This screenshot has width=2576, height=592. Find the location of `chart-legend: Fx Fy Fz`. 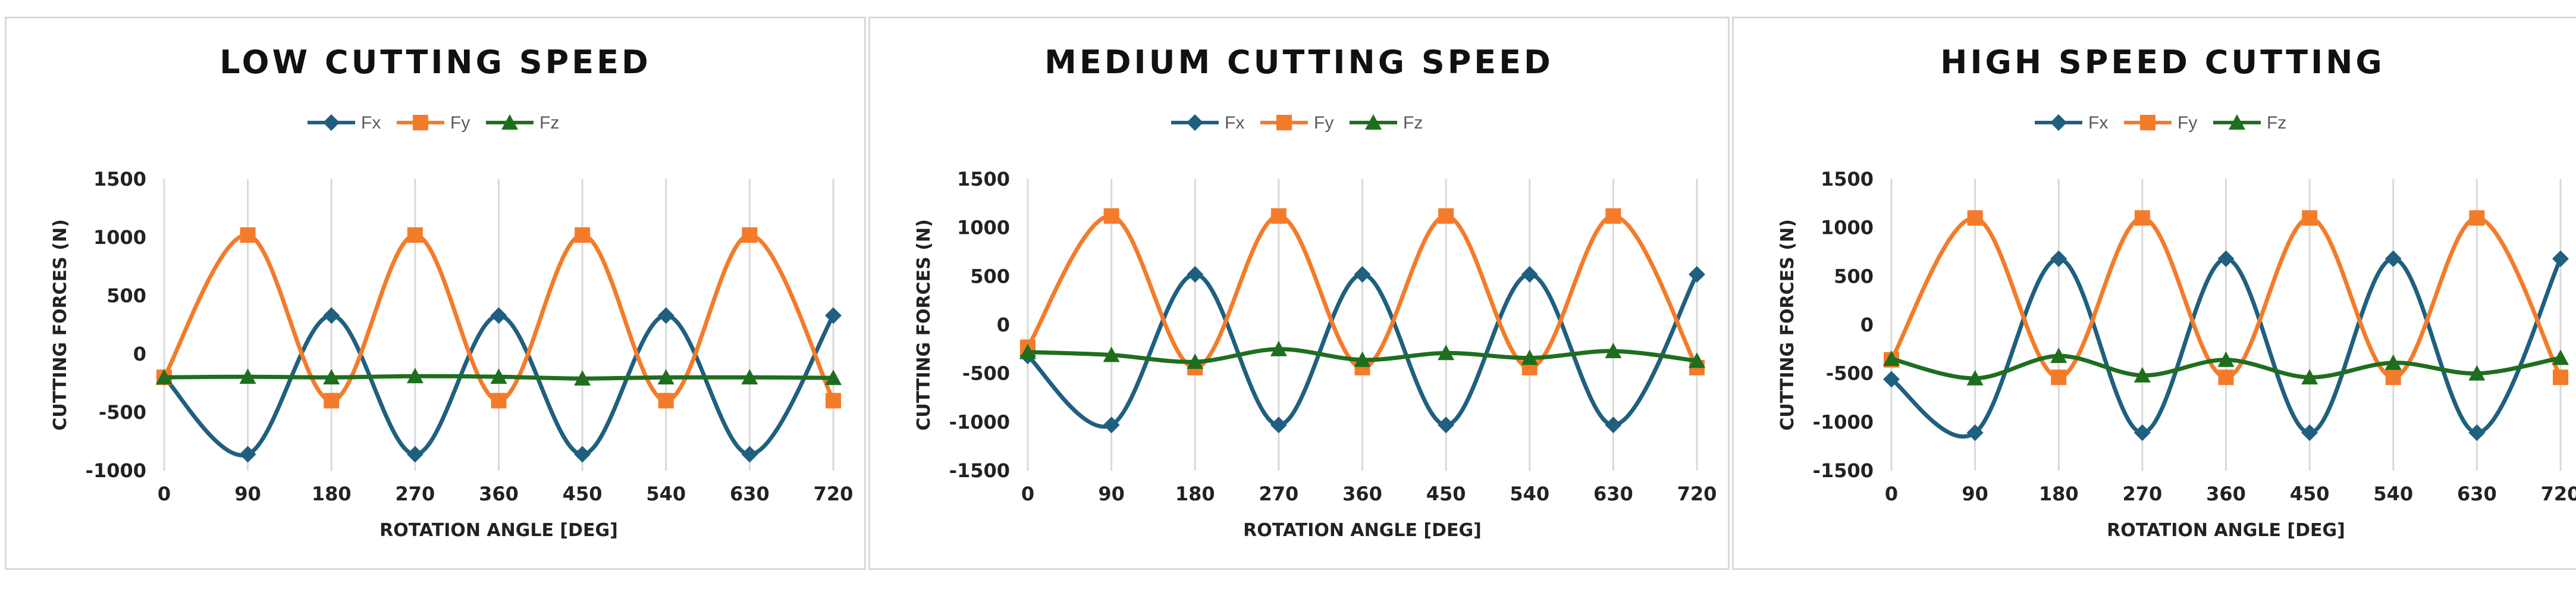

chart-legend: Fx Fy Fz is located at coordinates (1297, 123).